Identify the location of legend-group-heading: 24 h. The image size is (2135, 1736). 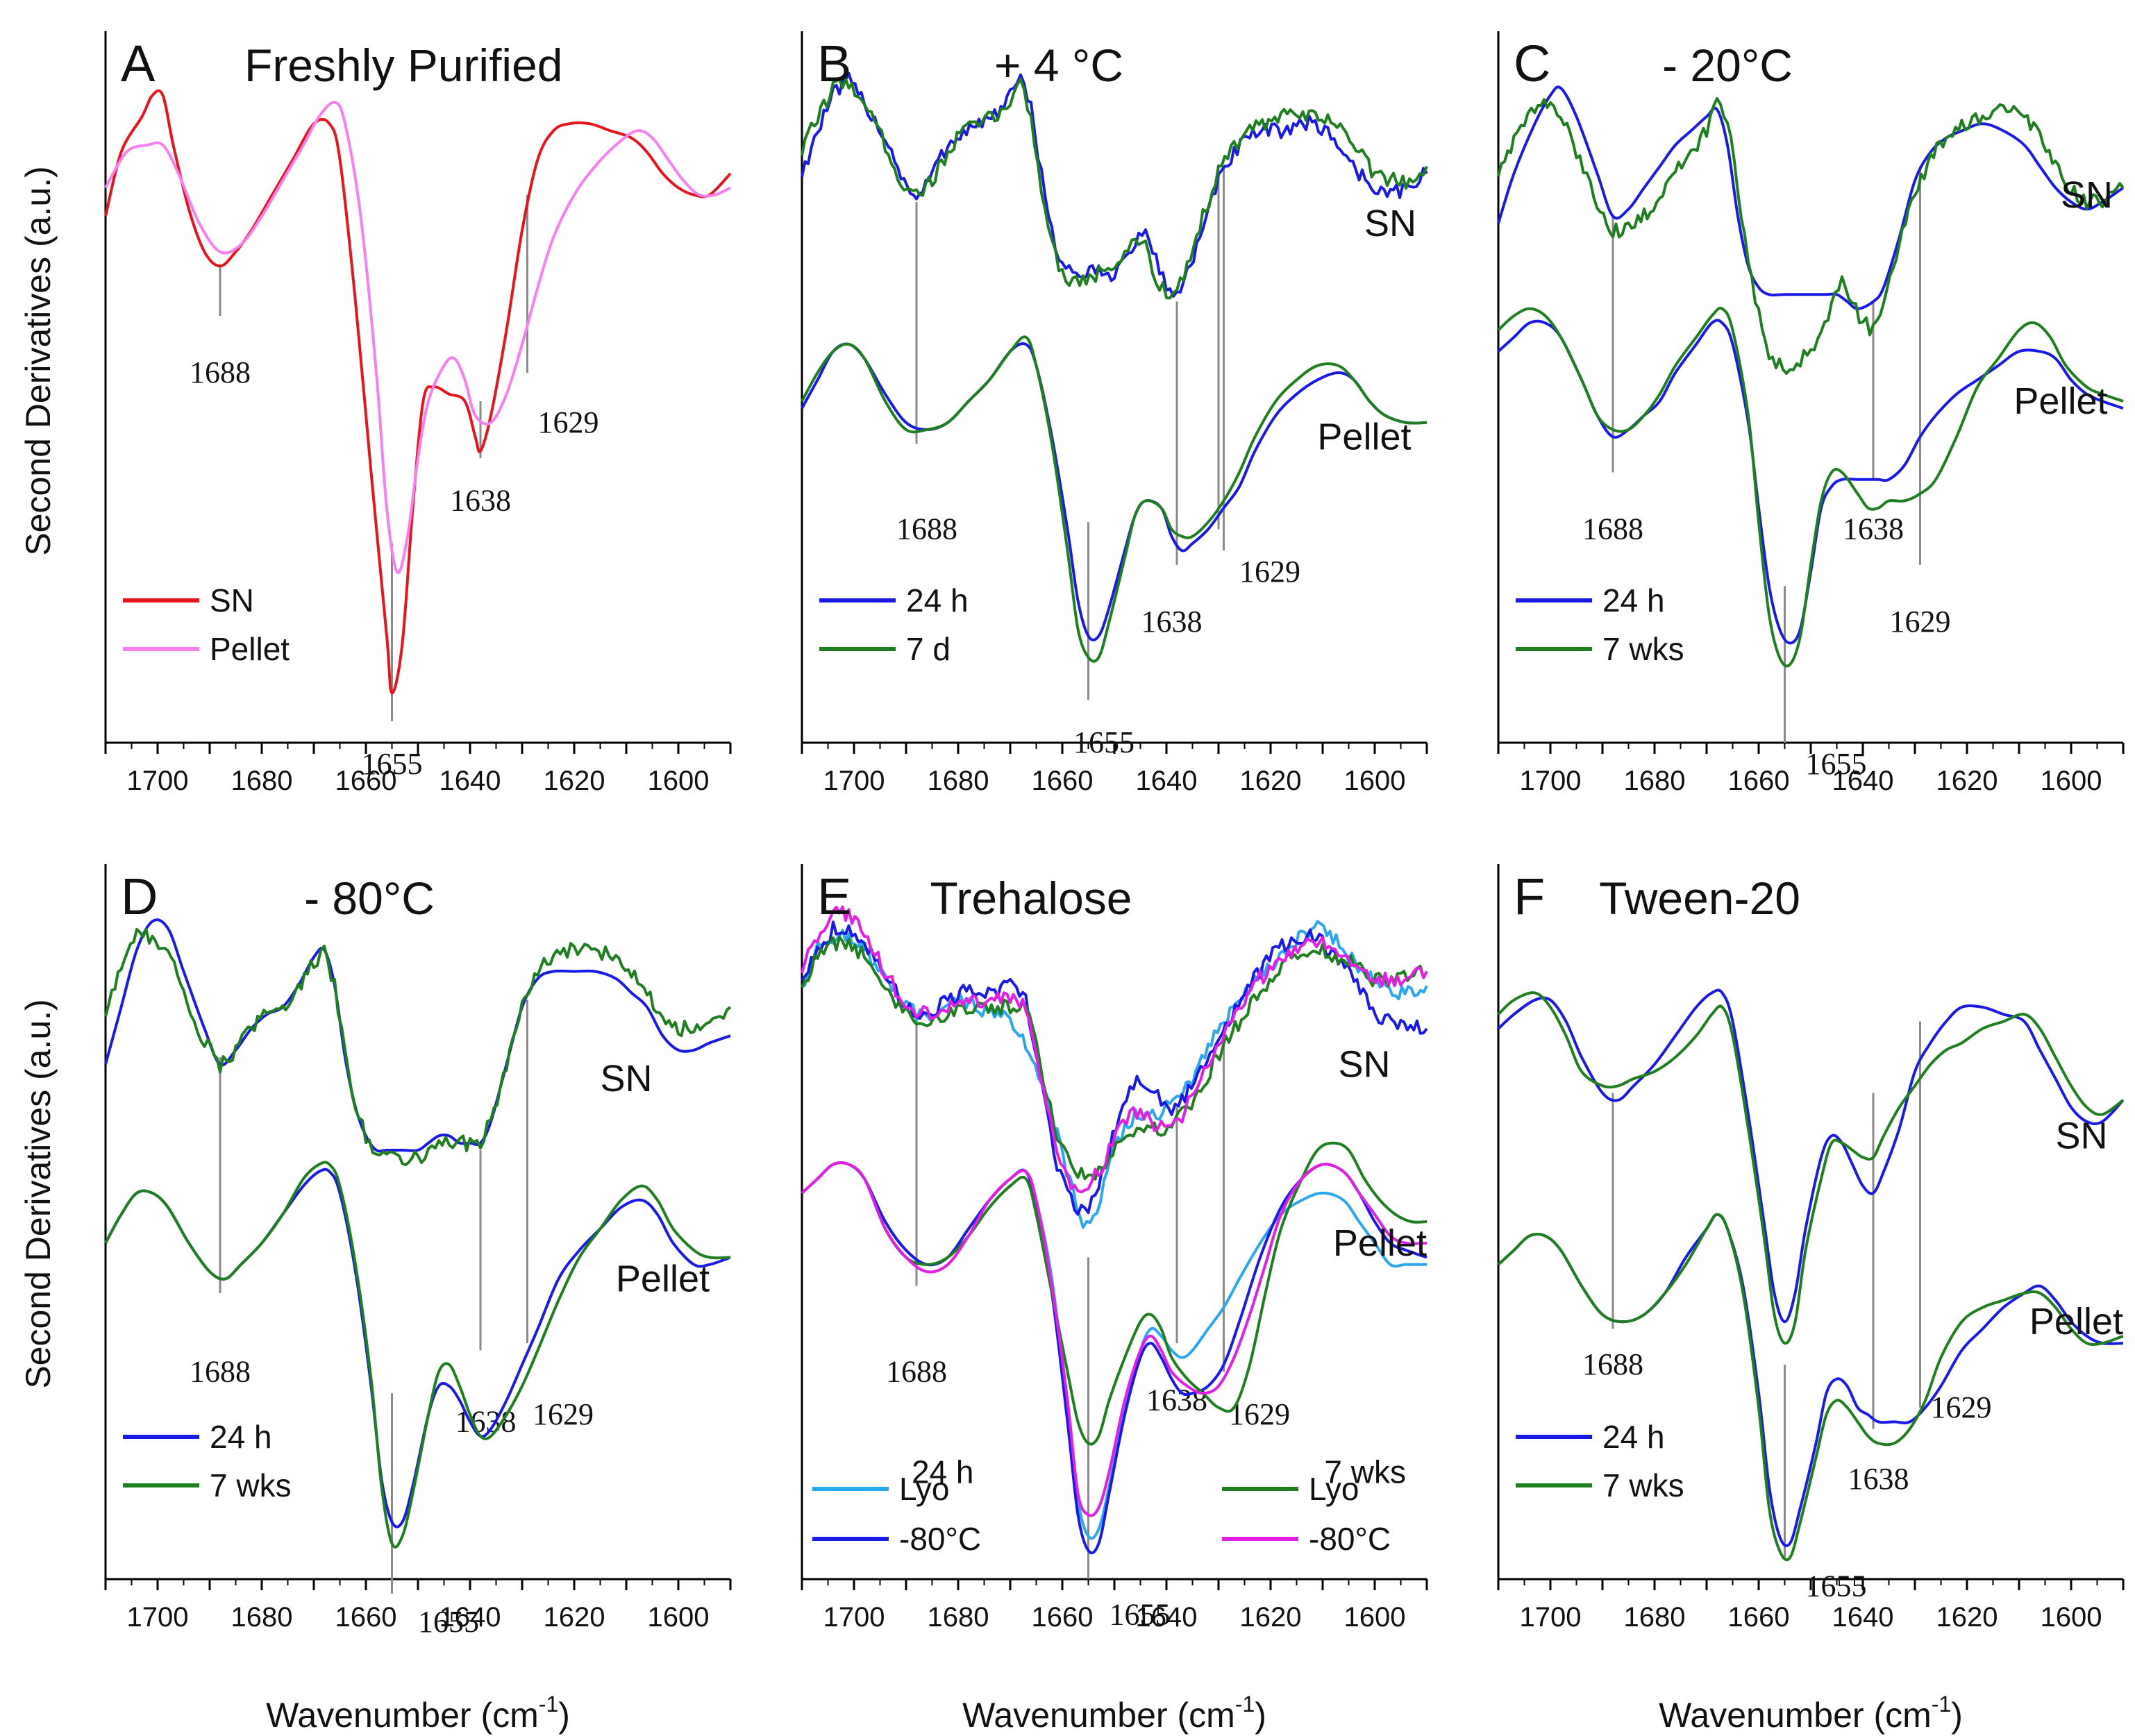
(943, 1472).